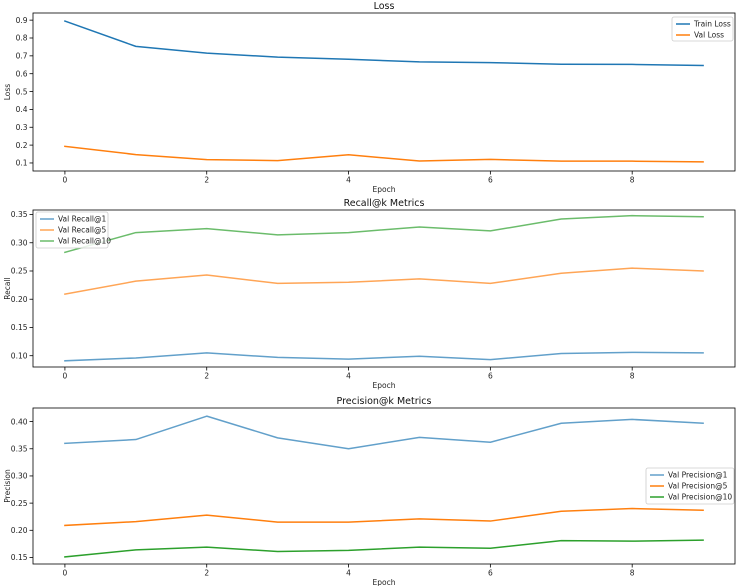 The image size is (738, 586). Describe the element at coordinates (22, 145) in the screenshot. I see `y-tick-label: 0.2` at that location.